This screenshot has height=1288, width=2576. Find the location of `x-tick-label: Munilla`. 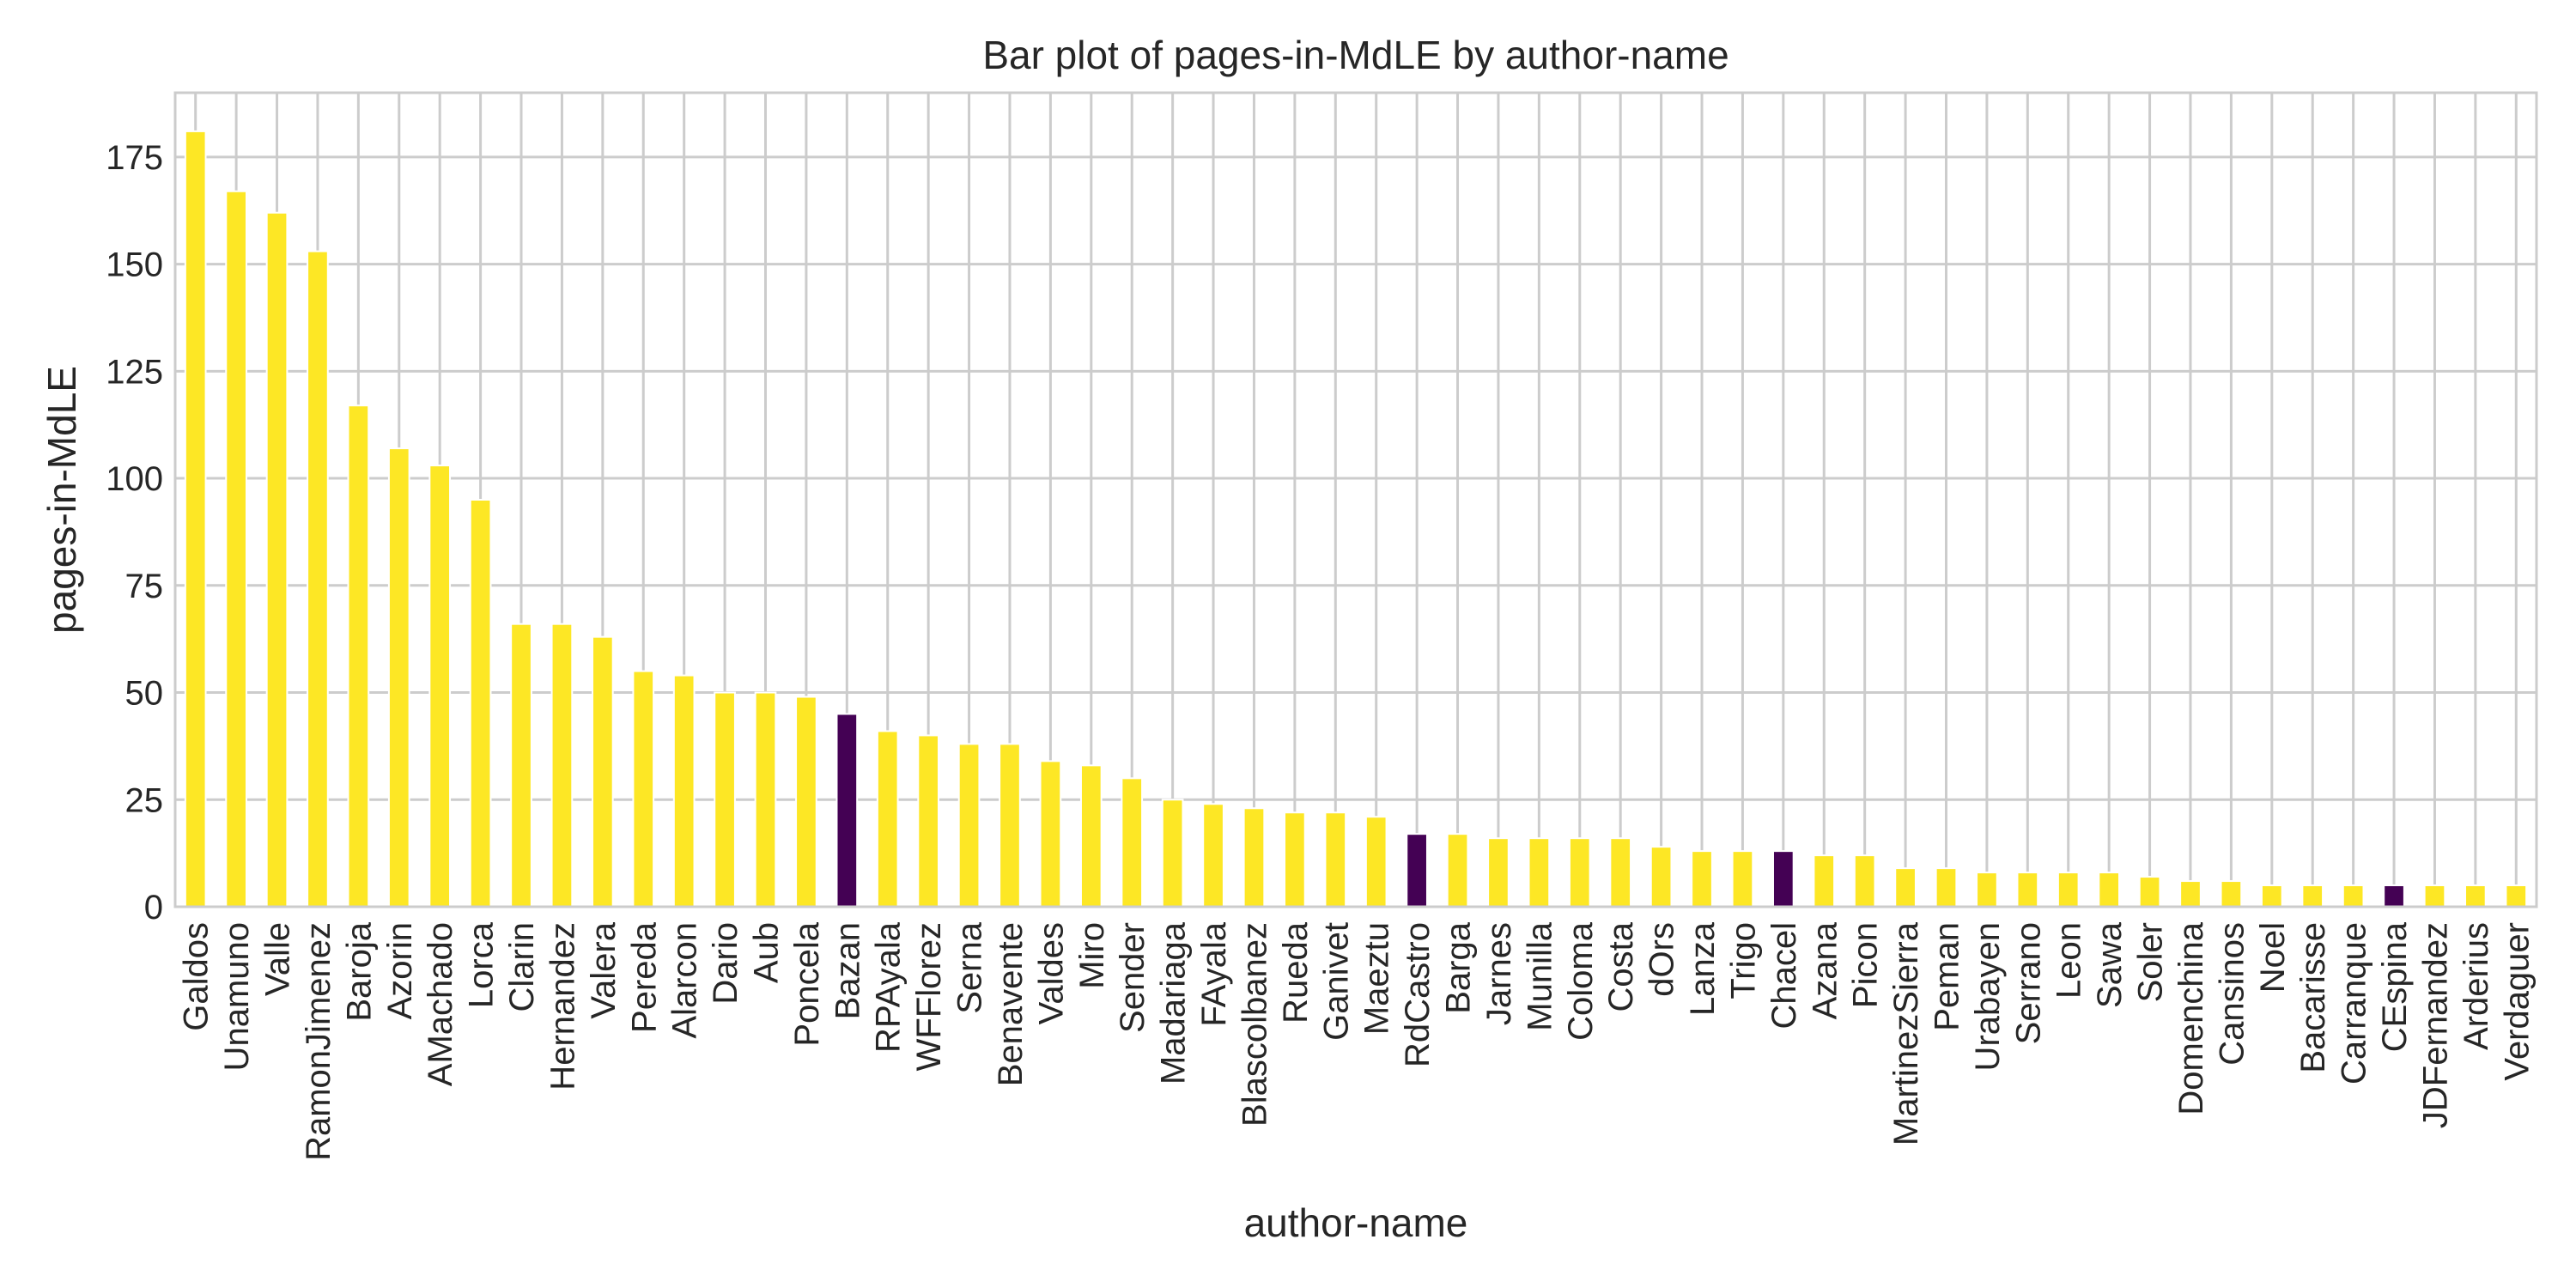

x-tick-label: Munilla is located at coordinates (1539, 976).